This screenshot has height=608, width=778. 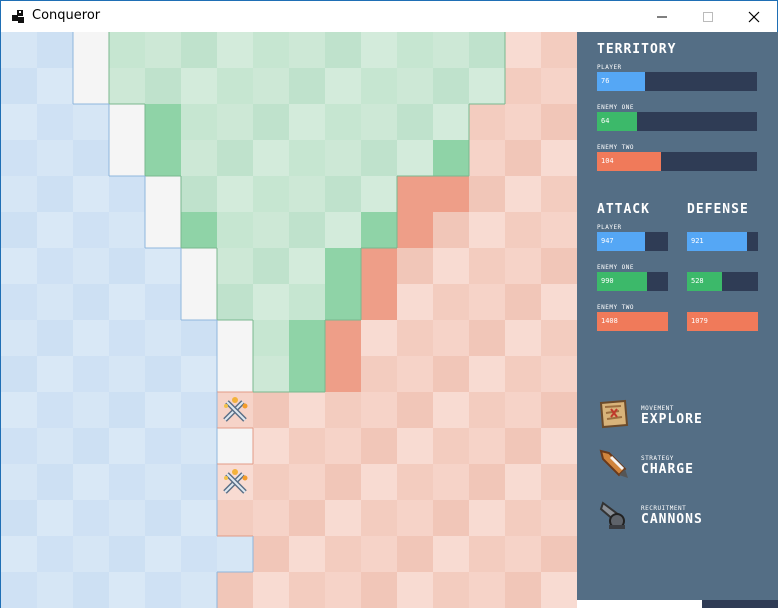 What do you see at coordinates (235, 409) in the screenshot?
I see `crossed-swords-icon` at bounding box center [235, 409].